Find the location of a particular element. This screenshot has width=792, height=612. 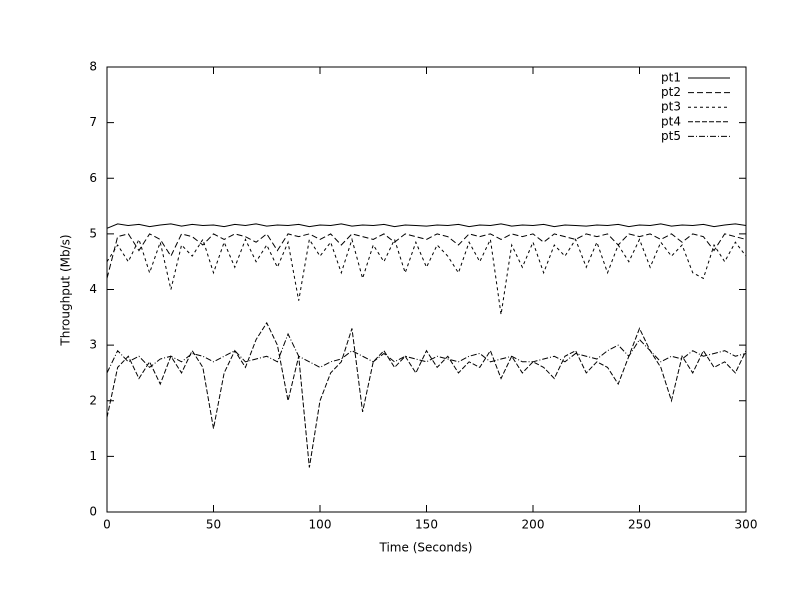

legend-label: pt4 is located at coordinates (671, 121).